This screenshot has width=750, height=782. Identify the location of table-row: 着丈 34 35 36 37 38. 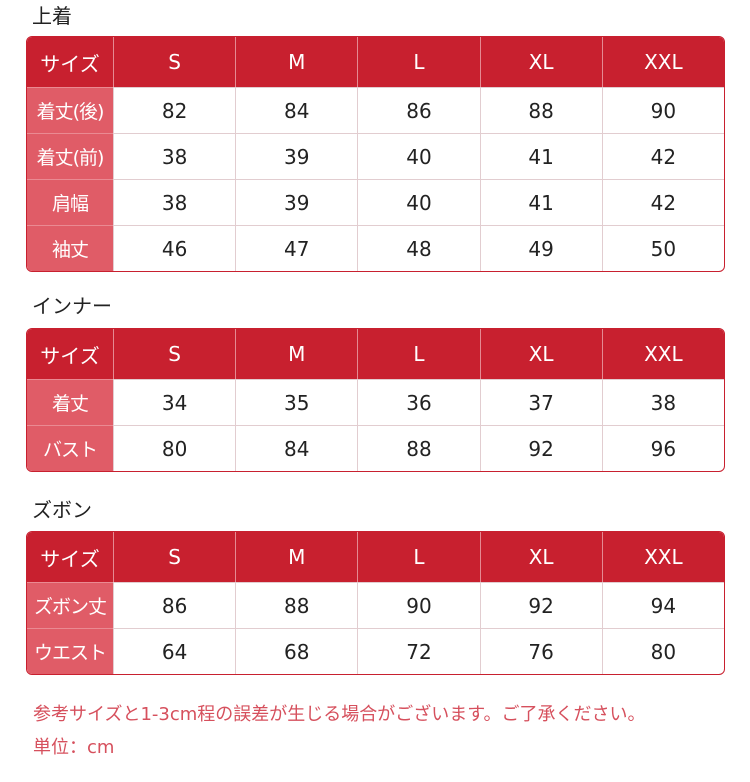
(375, 402).